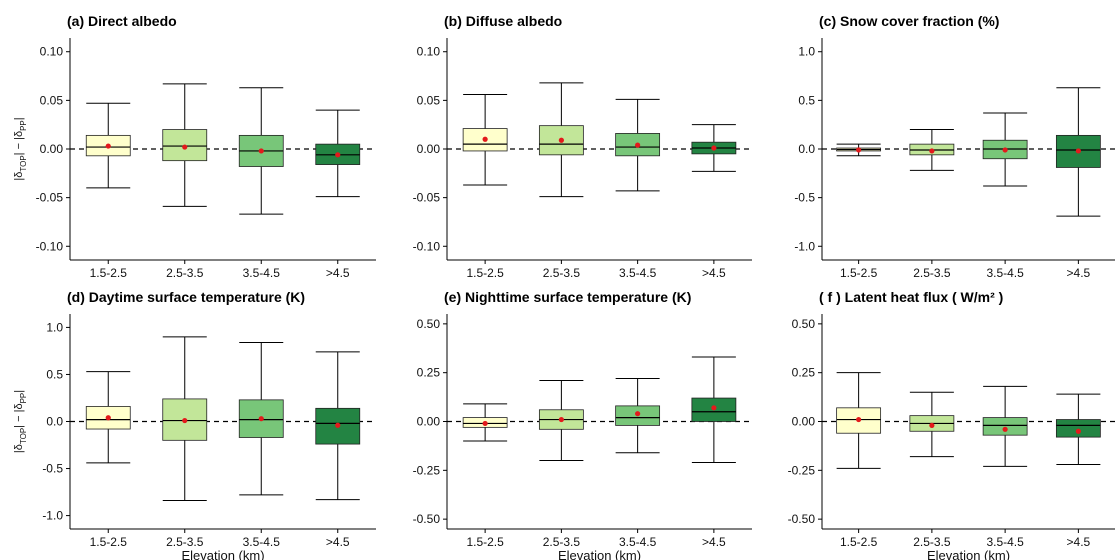 The image size is (1115, 560). Describe the element at coordinates (909, 21) in the screenshot. I see `panel-title: (c) Snow cover fraction (%)` at that location.